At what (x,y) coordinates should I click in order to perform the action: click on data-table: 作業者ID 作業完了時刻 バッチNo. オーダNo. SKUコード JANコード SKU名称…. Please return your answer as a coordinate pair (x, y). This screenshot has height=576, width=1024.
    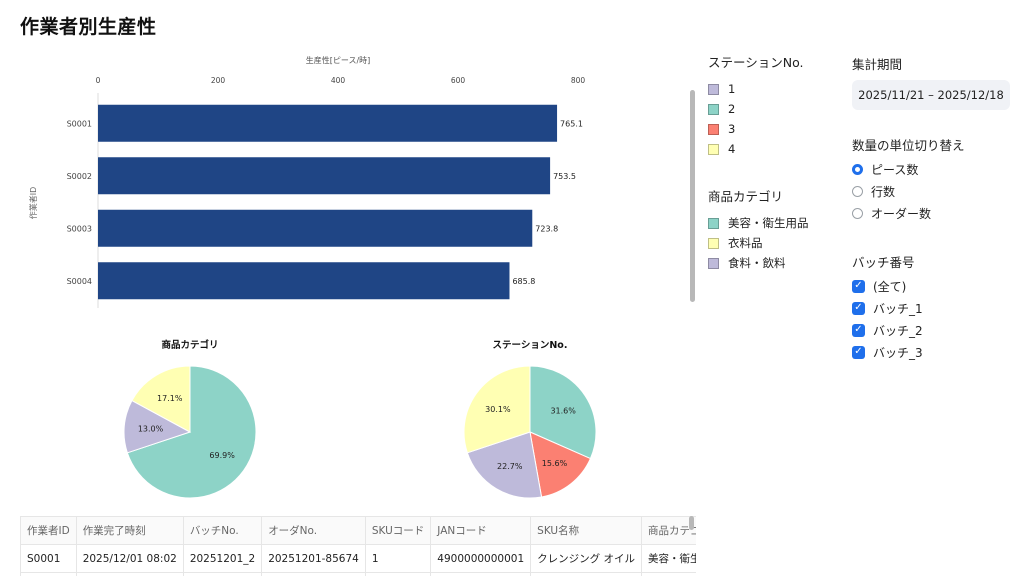
    Looking at the image, I should click on (358, 546).